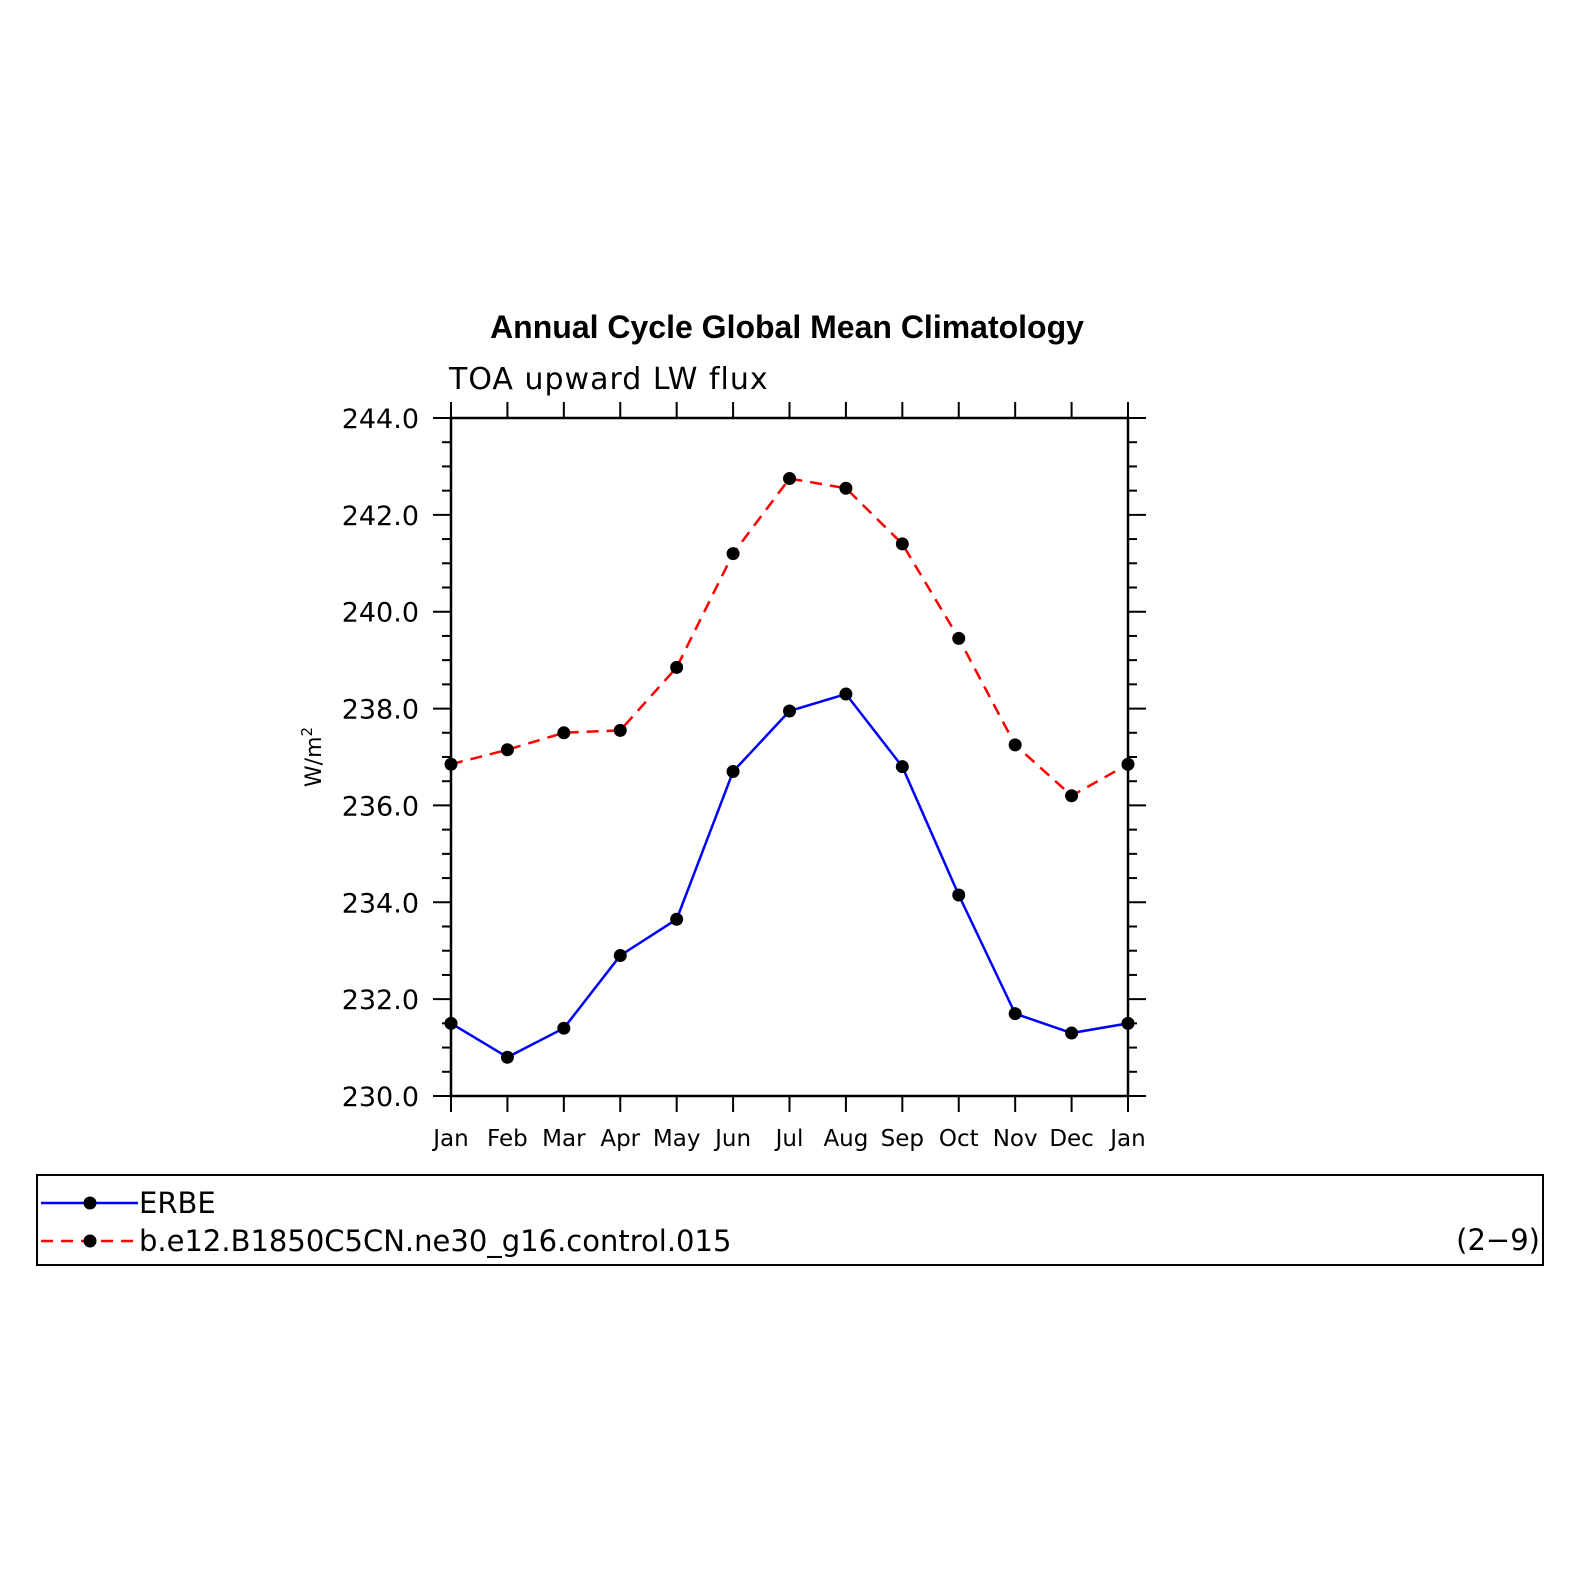 Image resolution: width=1575 pixels, height=1575 pixels. What do you see at coordinates (380, 1000) in the screenshot?
I see `y-tick-label: 232.0` at bounding box center [380, 1000].